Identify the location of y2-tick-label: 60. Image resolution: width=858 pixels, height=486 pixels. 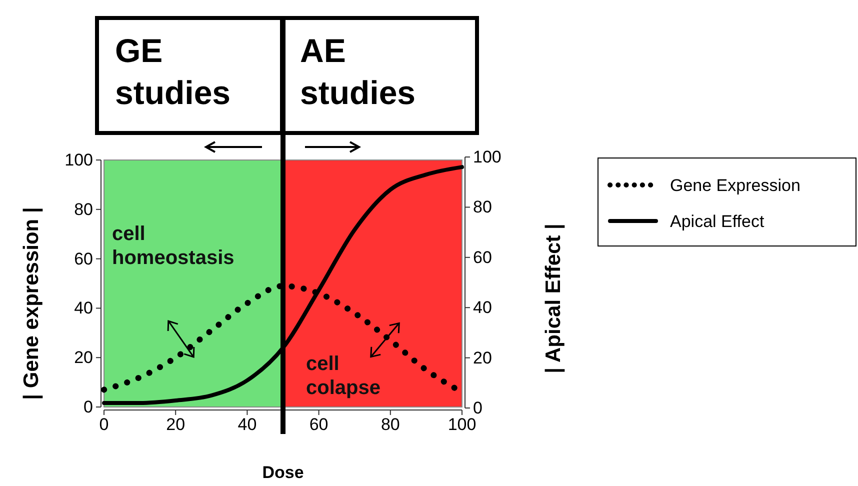
(482, 257).